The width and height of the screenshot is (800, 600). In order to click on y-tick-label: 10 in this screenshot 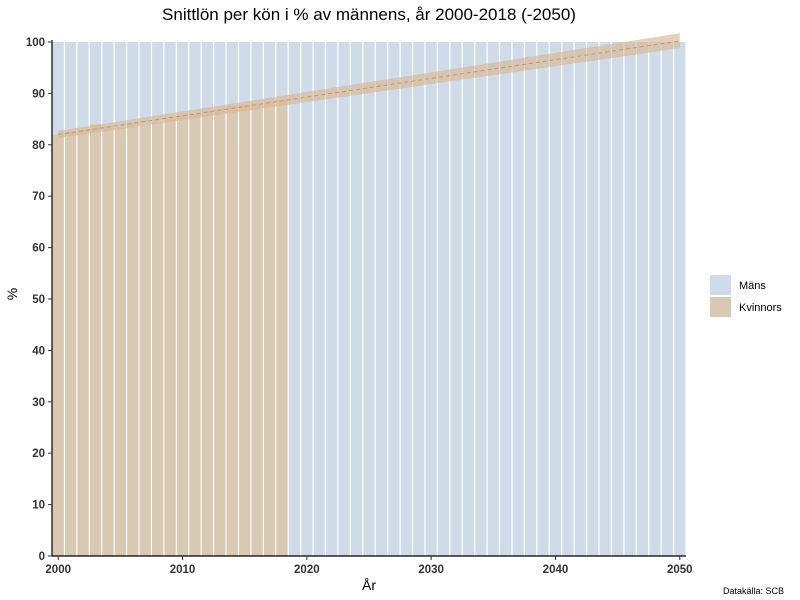, I will do `click(38, 506)`.